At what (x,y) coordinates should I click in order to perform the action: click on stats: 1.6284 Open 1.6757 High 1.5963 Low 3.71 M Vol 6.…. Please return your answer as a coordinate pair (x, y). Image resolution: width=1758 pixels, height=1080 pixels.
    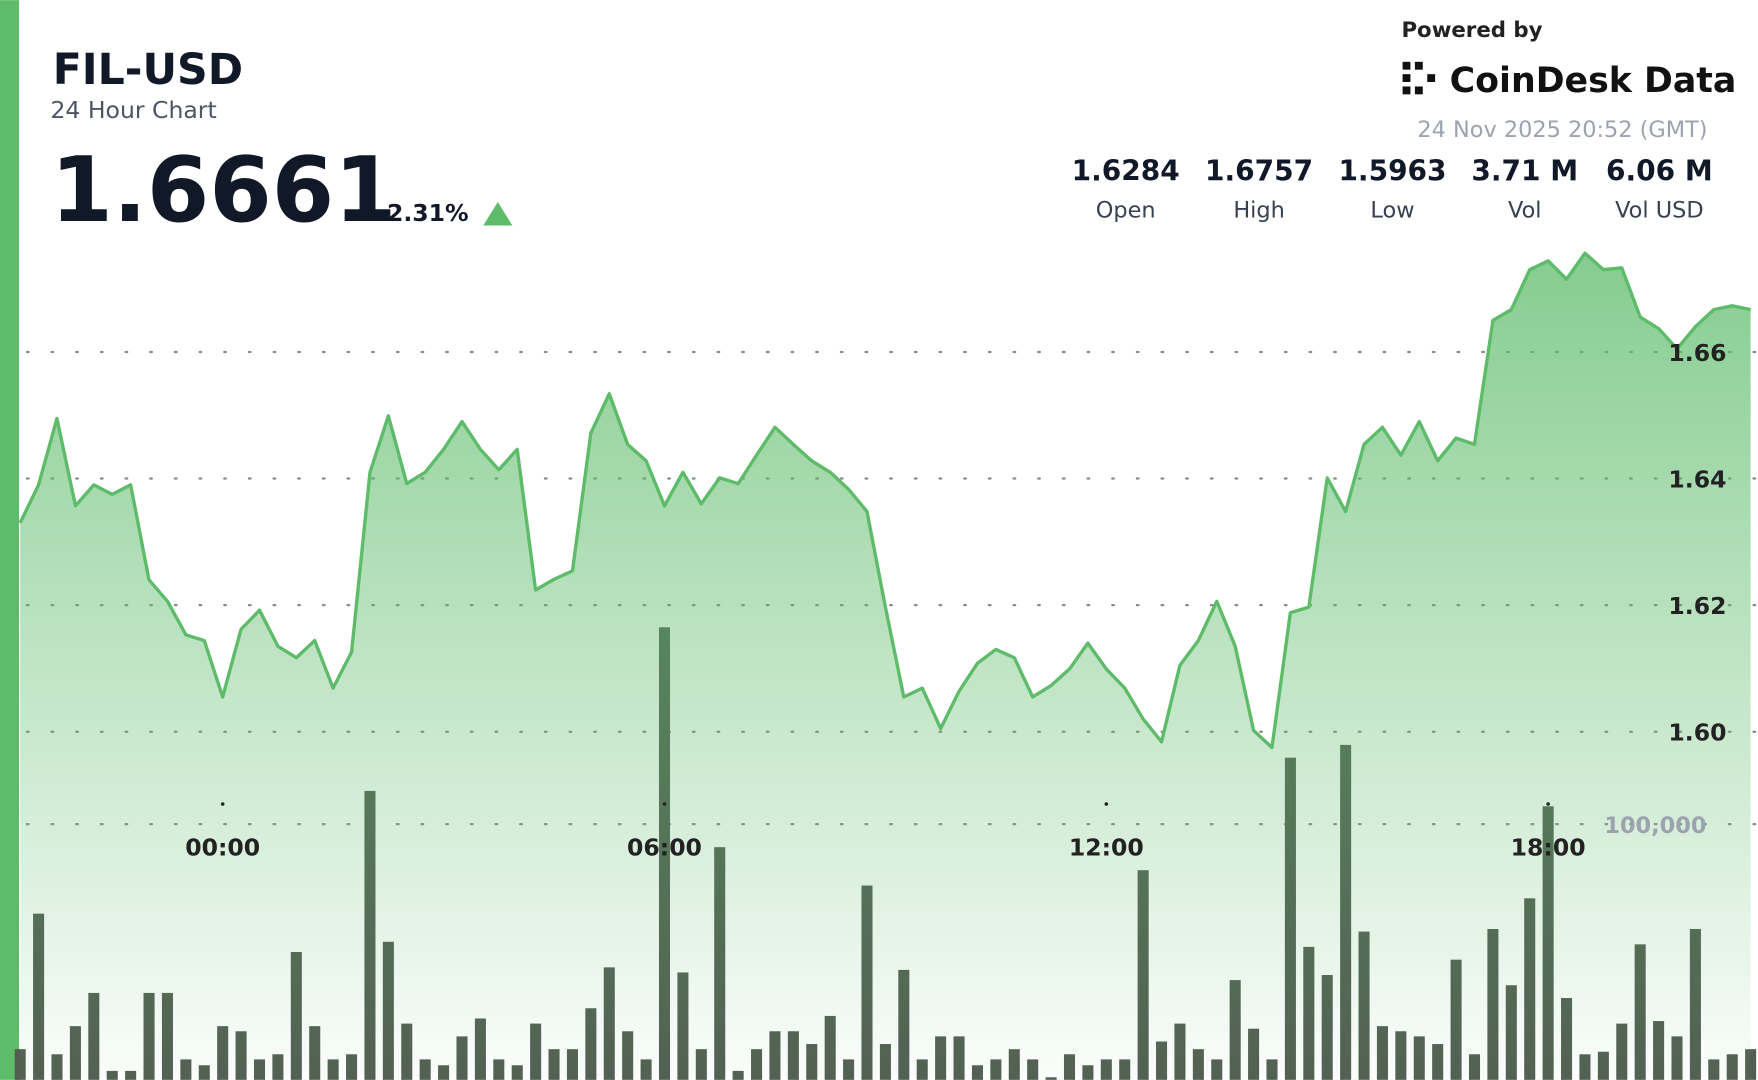
    Looking at the image, I should click on (1392, 189).